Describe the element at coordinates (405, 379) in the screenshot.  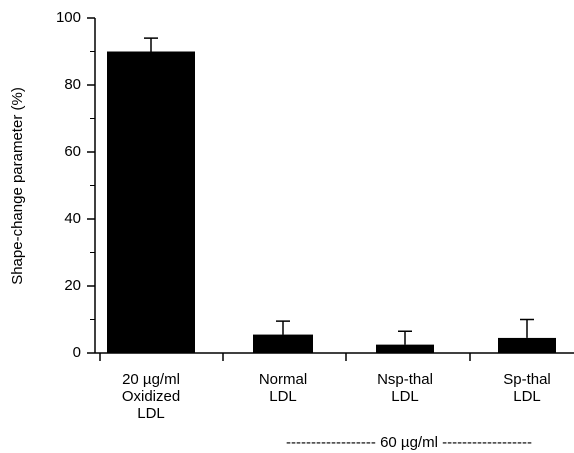
I see `x-tick-label: Nsp-thal` at that location.